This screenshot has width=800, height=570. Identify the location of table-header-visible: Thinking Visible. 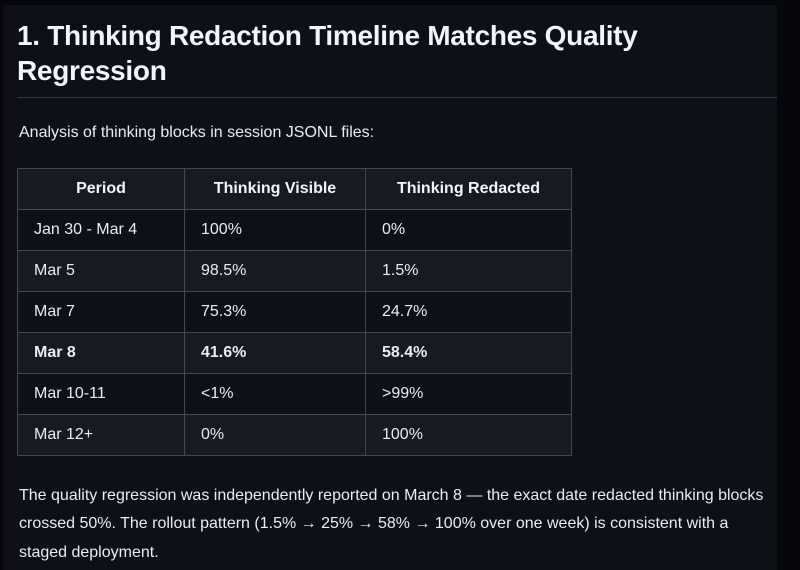
(275, 188).